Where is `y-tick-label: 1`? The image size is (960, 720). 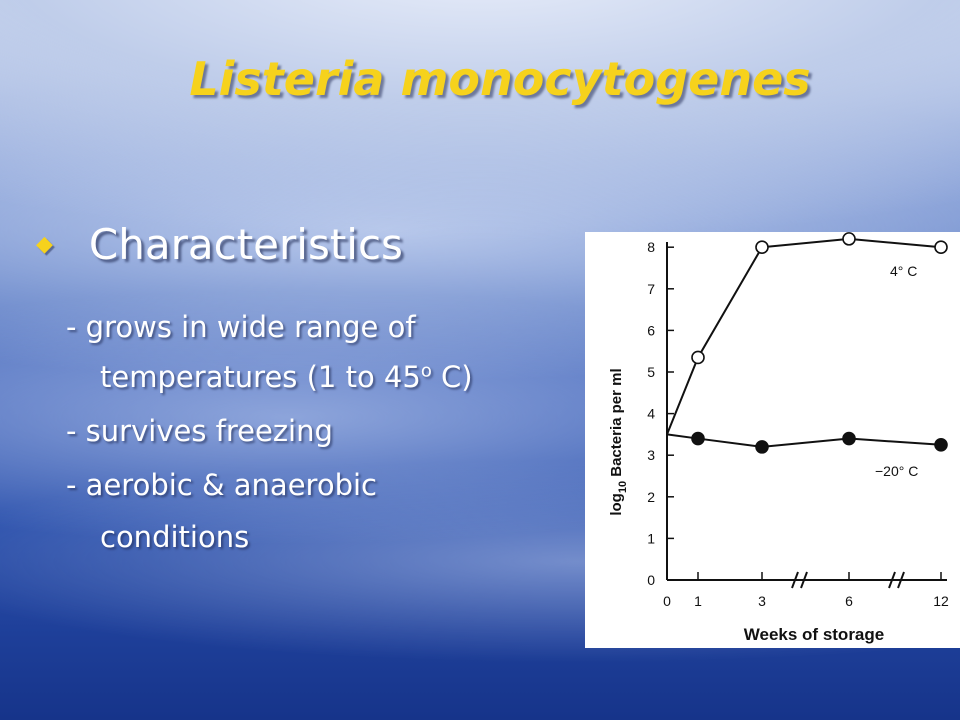
y-tick-label: 1 is located at coordinates (651, 538).